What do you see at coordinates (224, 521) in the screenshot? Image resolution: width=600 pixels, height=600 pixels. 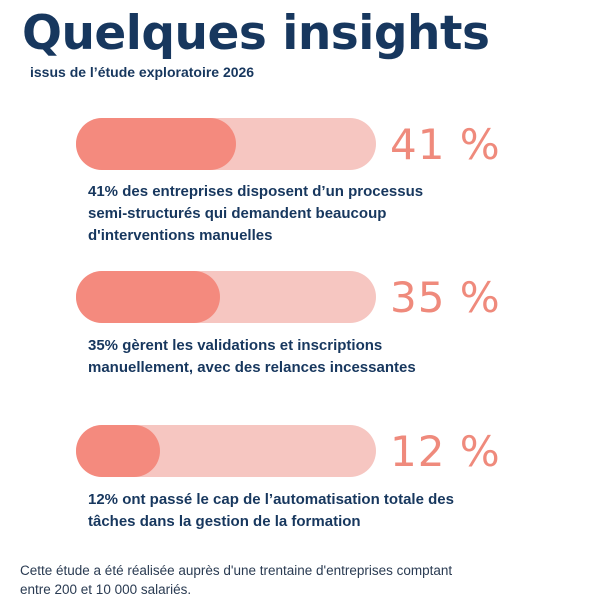 I see `insight-text-line: tâches dans la gestion de la formation` at bounding box center [224, 521].